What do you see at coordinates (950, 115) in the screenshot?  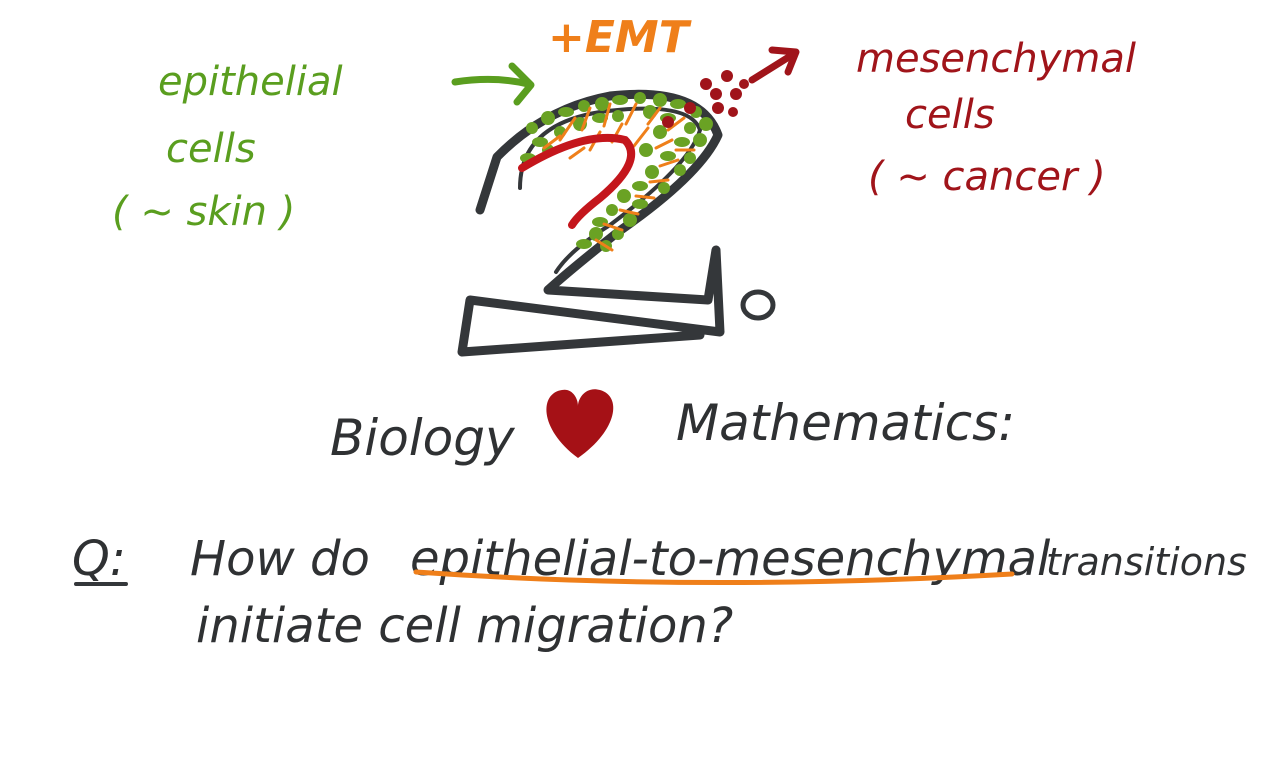 I see `mesenchymal-label-line2: cells` at bounding box center [950, 115].